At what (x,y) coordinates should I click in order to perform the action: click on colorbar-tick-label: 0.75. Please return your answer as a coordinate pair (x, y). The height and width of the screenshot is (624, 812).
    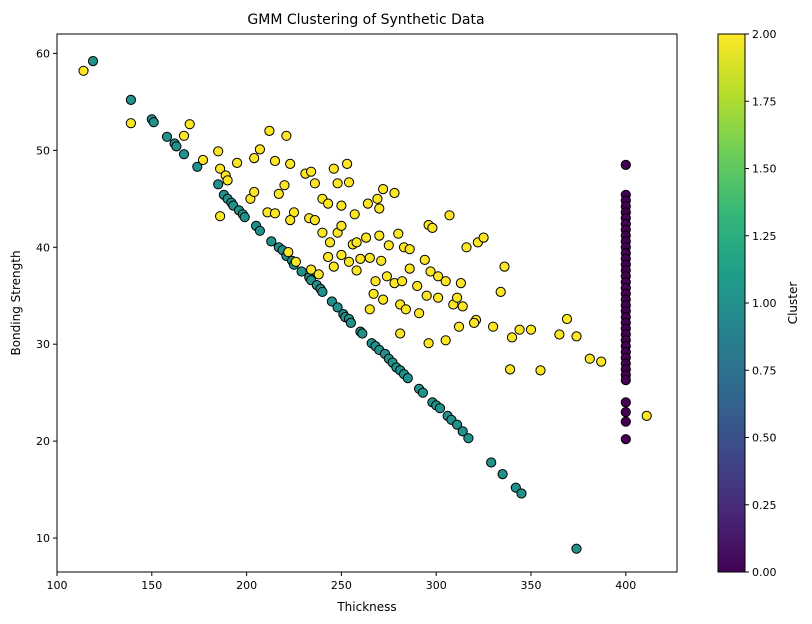
    Looking at the image, I should click on (764, 370).